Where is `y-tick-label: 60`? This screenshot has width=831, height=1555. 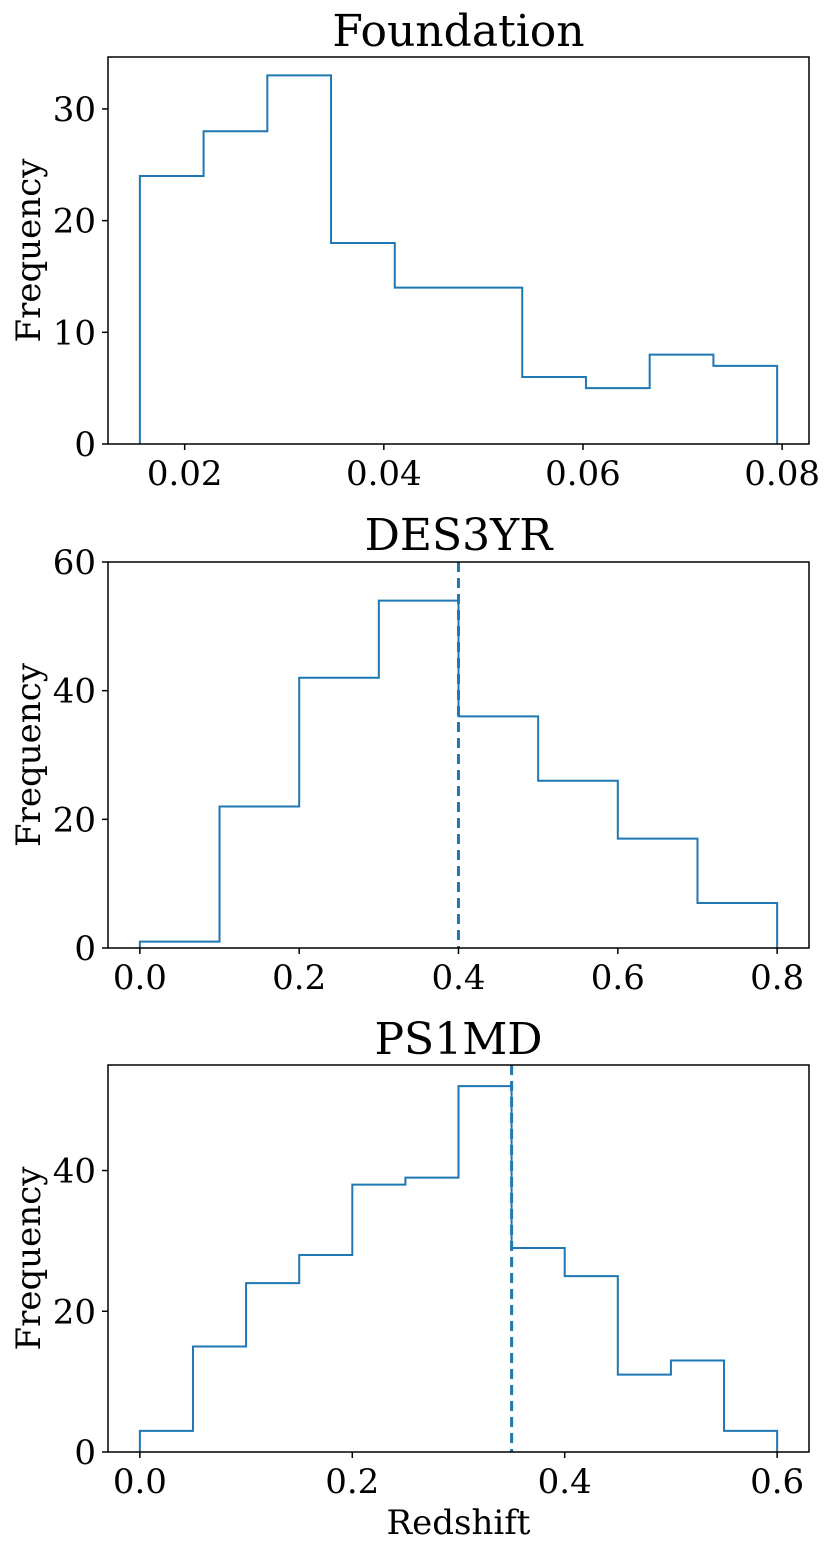 y-tick-label: 60 is located at coordinates (74, 563).